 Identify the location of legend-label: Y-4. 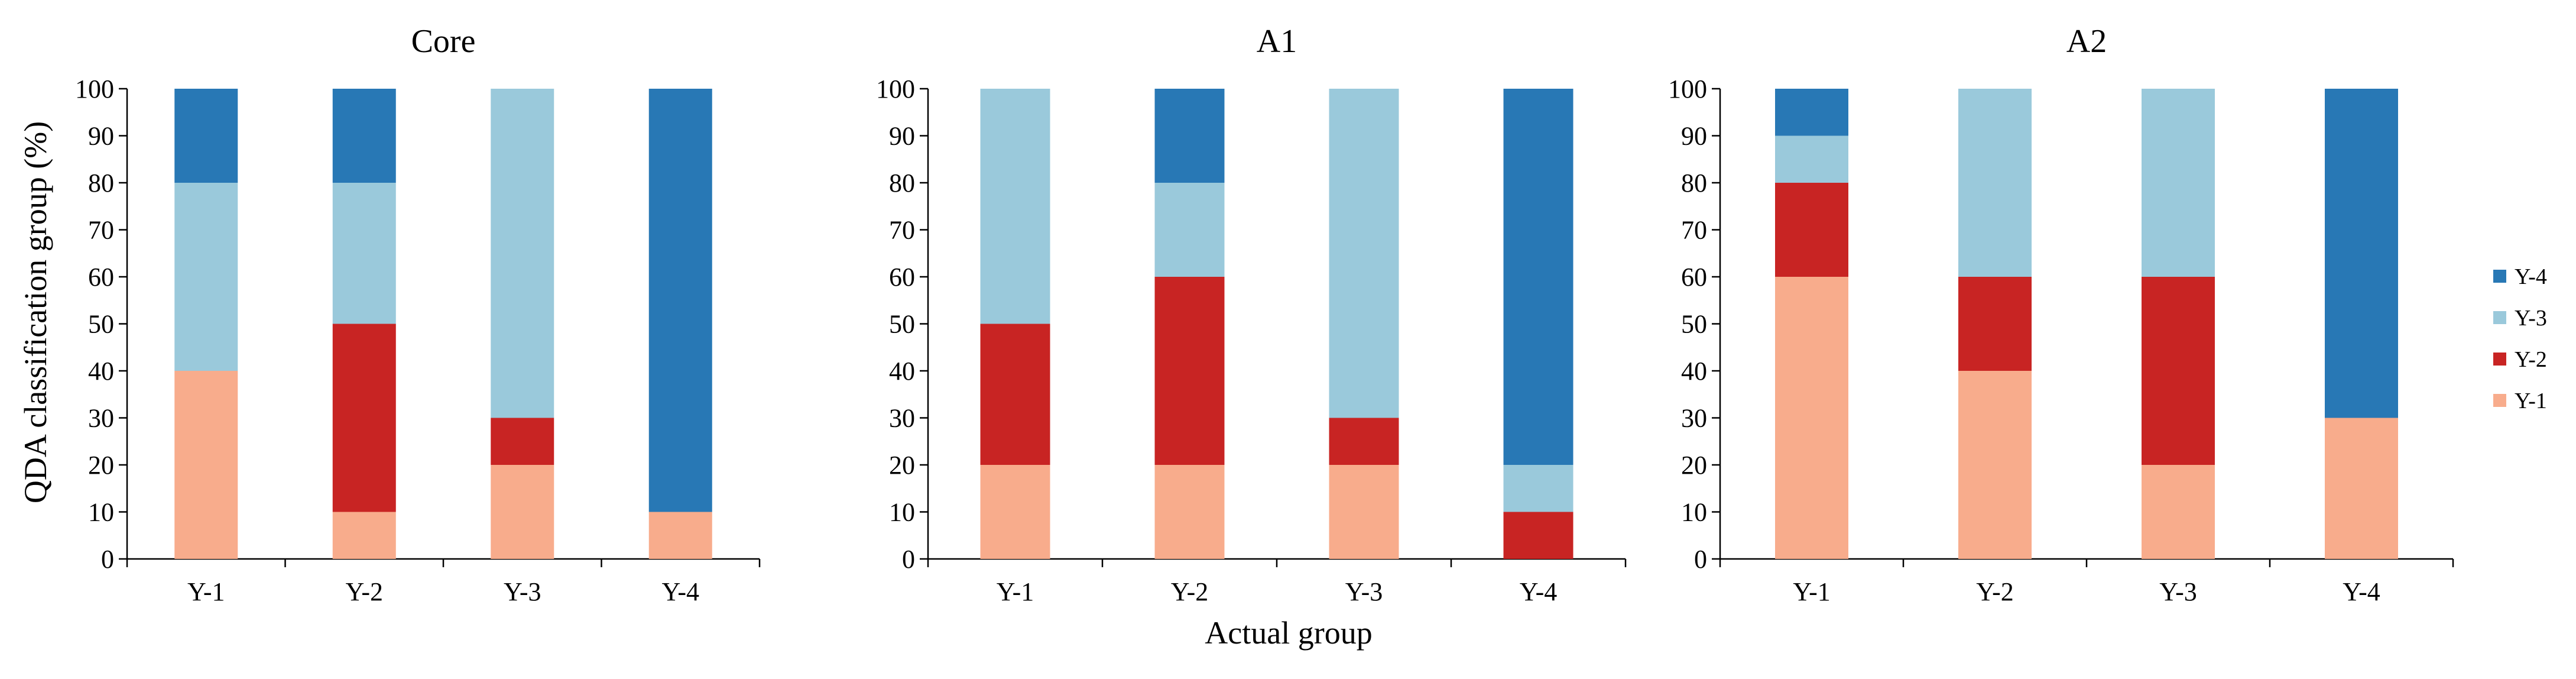
(2531, 276).